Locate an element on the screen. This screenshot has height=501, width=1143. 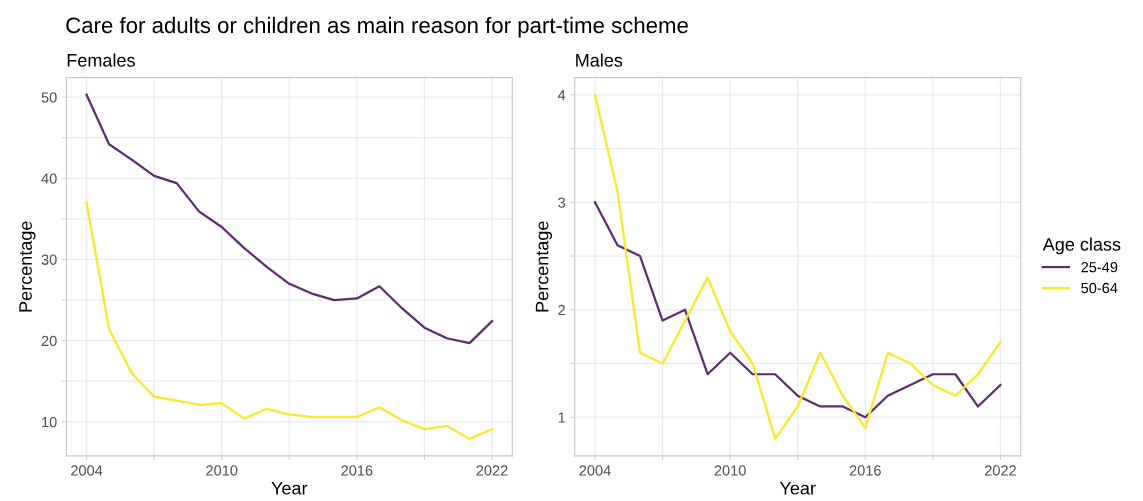
y-tick-label: 4 is located at coordinates (561, 95).